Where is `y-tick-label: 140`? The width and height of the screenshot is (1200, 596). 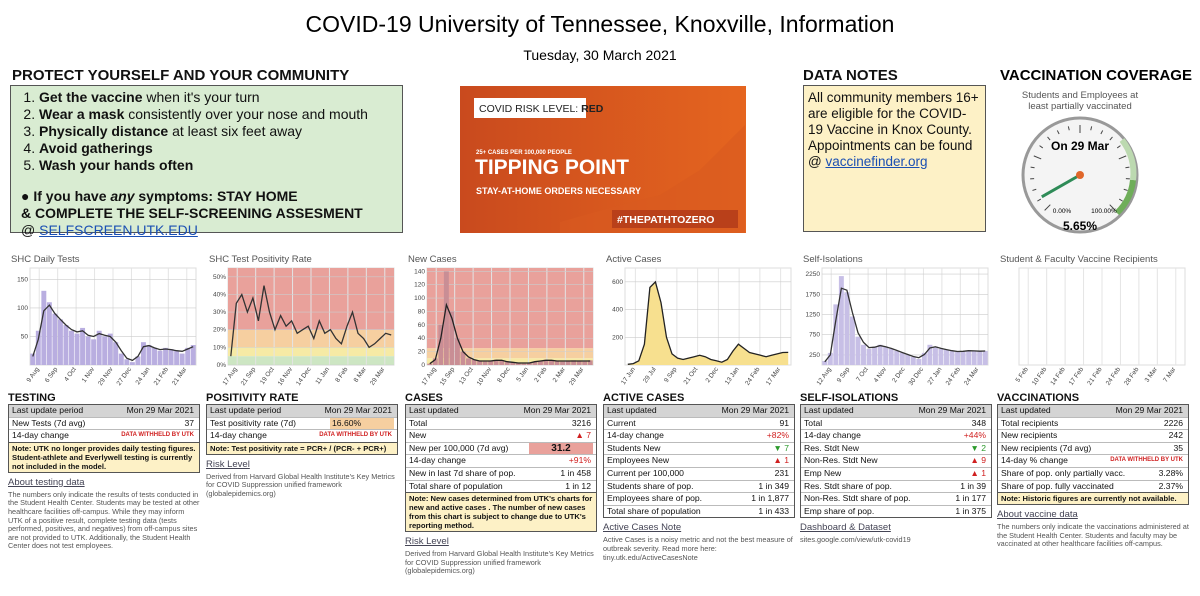
y-tick-label: 140 is located at coordinates (419, 271).